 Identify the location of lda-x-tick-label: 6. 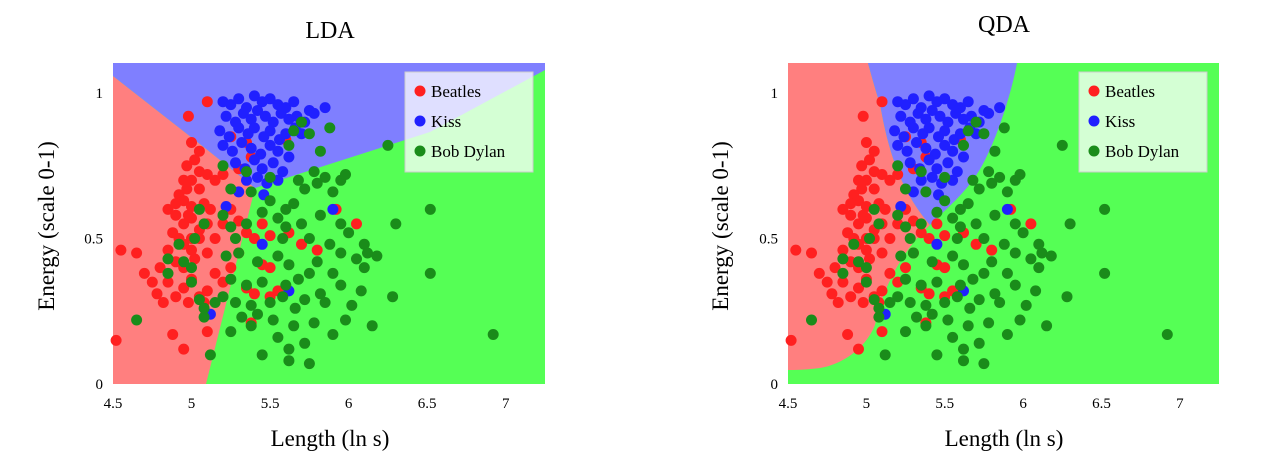
(349, 404).